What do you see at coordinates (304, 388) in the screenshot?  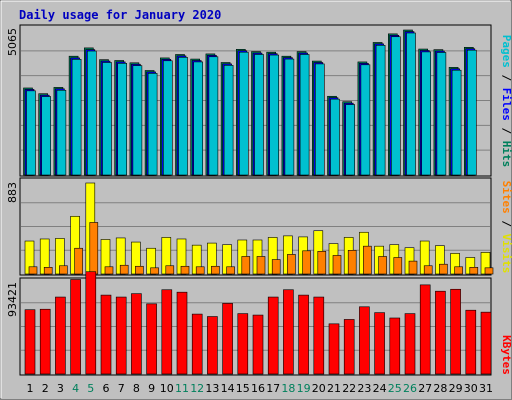 I see `x-axis-day-label: 19` at bounding box center [304, 388].